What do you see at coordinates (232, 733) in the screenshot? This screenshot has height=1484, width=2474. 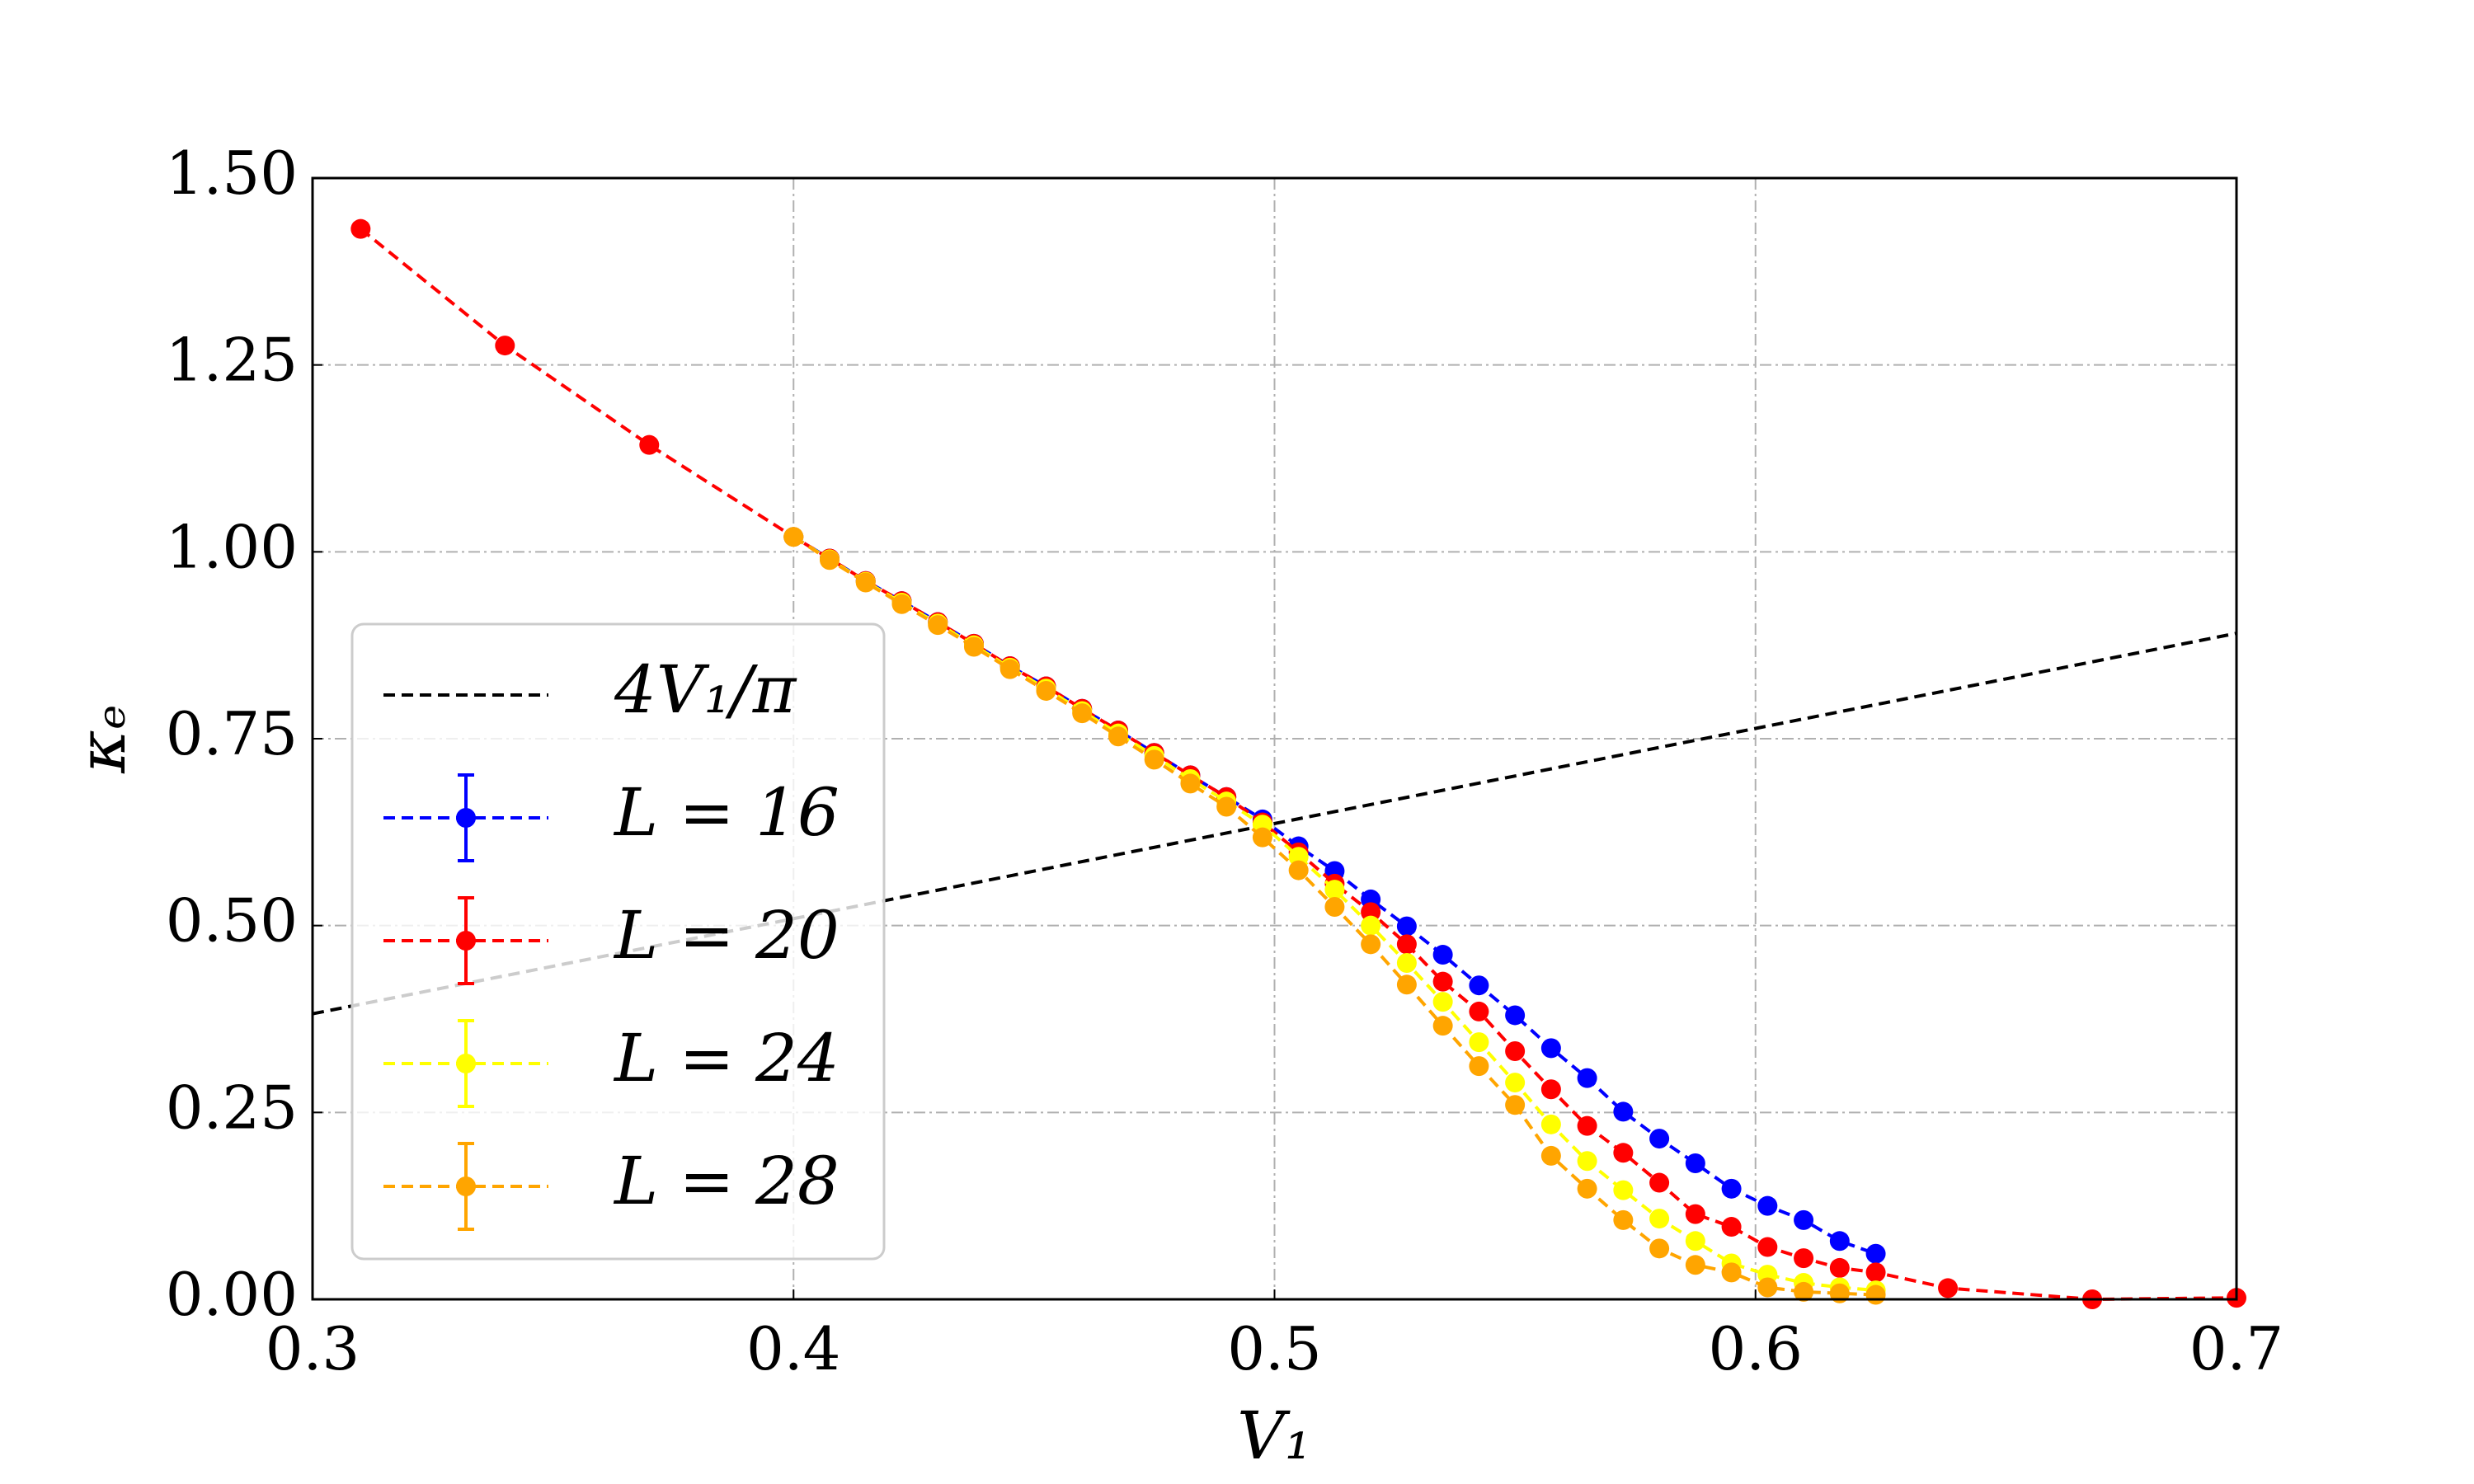 I see `y-tick-label: 0.75` at bounding box center [232, 733].